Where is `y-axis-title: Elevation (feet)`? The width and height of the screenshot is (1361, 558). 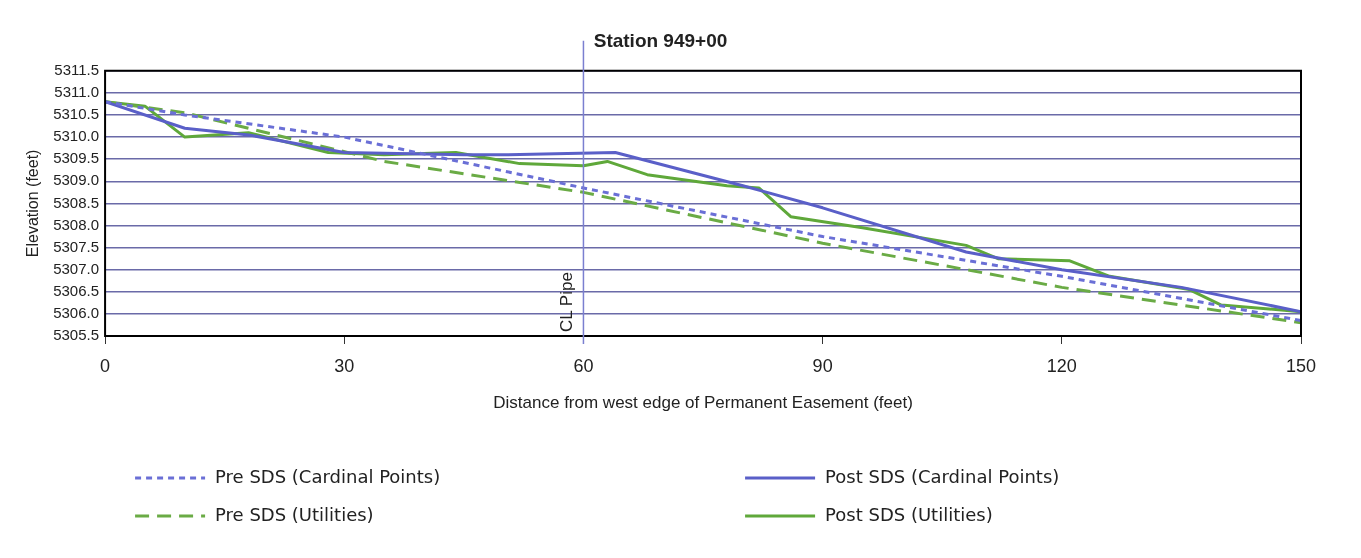
y-axis-title: Elevation (feet) is located at coordinates (33, 203).